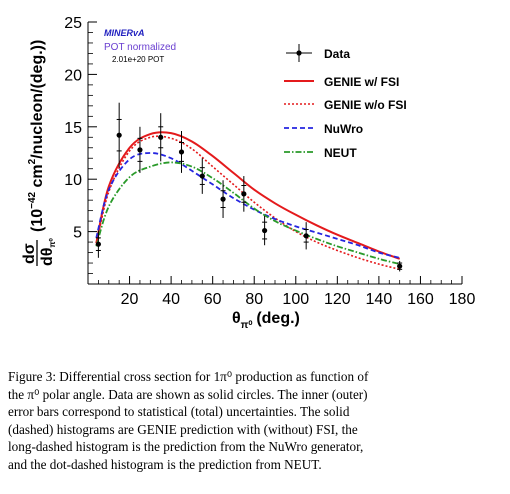  I want to click on x-axis-title-sub: π⁰, so click(247, 325).